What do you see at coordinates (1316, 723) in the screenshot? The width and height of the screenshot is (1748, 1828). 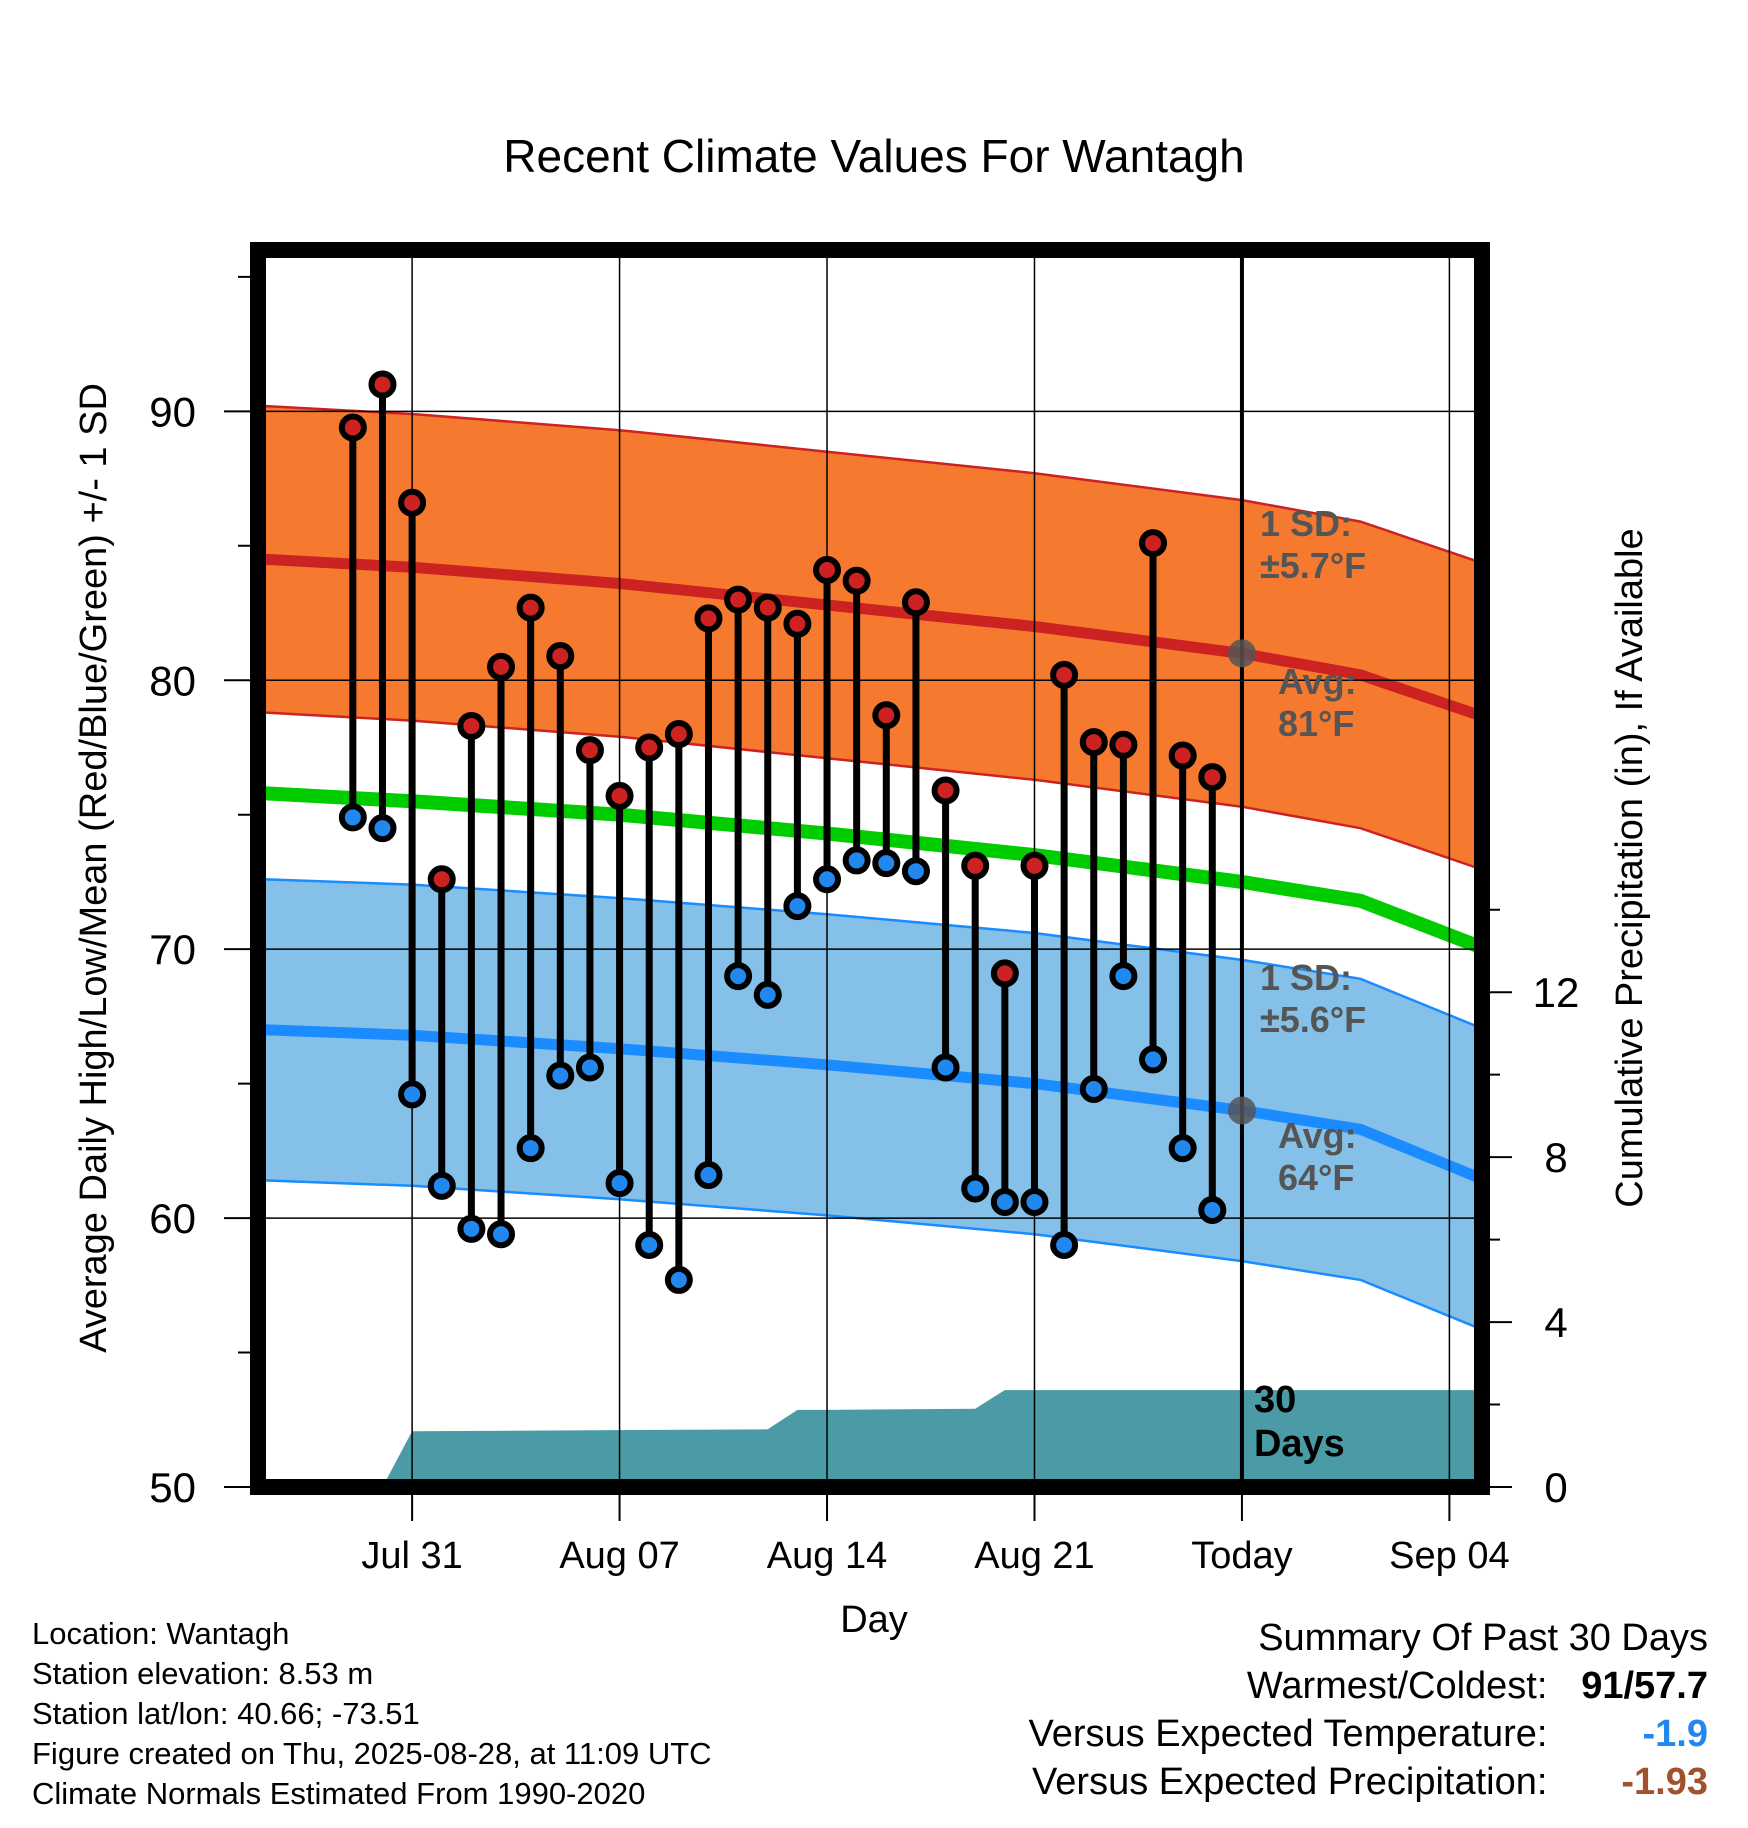 I see `high-avg-annotation-line2: 81°F` at bounding box center [1316, 723].